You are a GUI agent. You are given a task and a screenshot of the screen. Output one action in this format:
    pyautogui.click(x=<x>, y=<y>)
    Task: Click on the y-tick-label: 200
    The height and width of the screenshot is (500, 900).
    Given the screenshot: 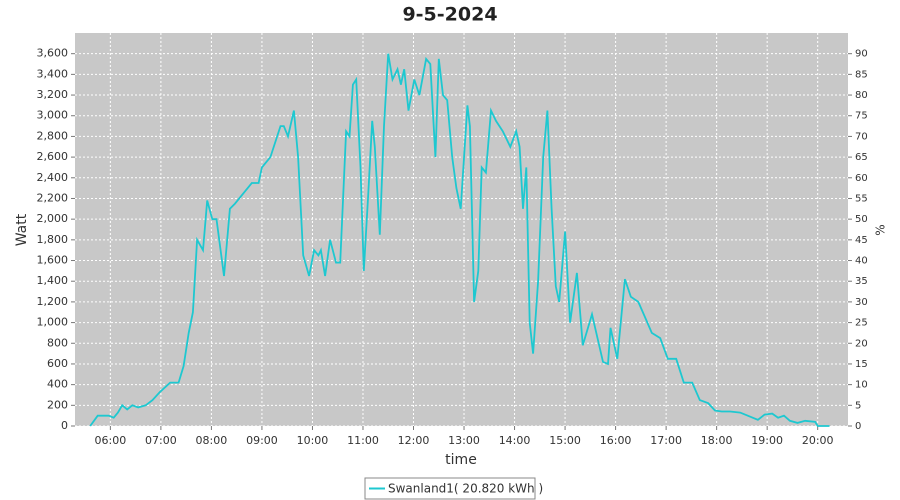 What is the action you would take?
    pyautogui.click(x=57, y=404)
    